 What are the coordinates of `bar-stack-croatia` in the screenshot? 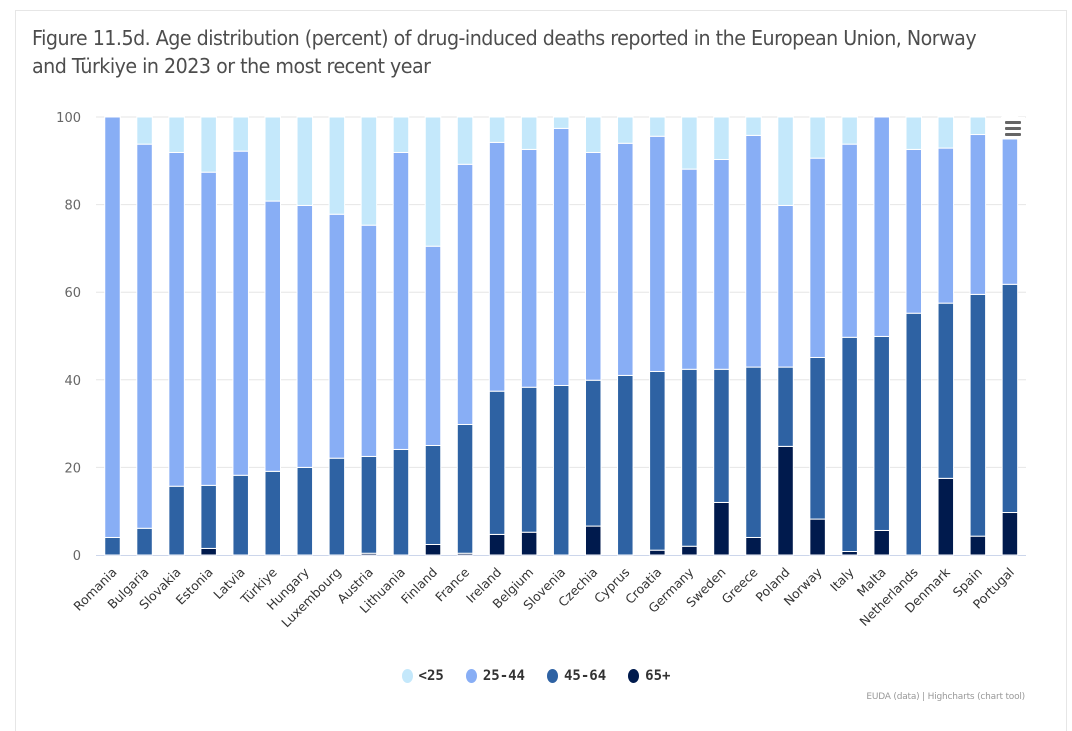 It's located at (657, 336).